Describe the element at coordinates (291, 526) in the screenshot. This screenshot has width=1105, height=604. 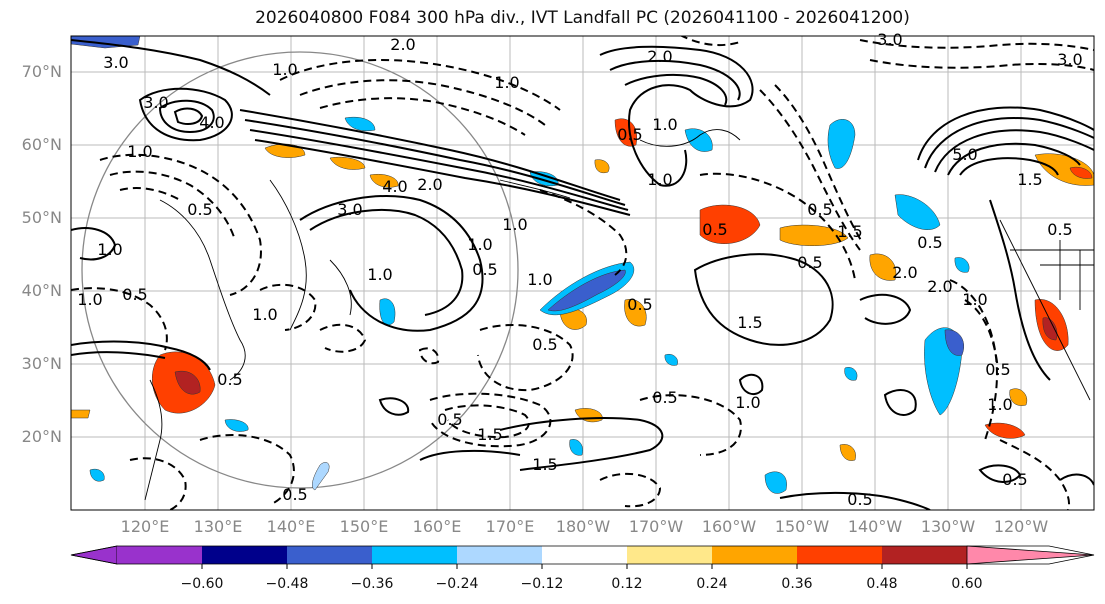
I see `lon-label: 140°E` at that location.